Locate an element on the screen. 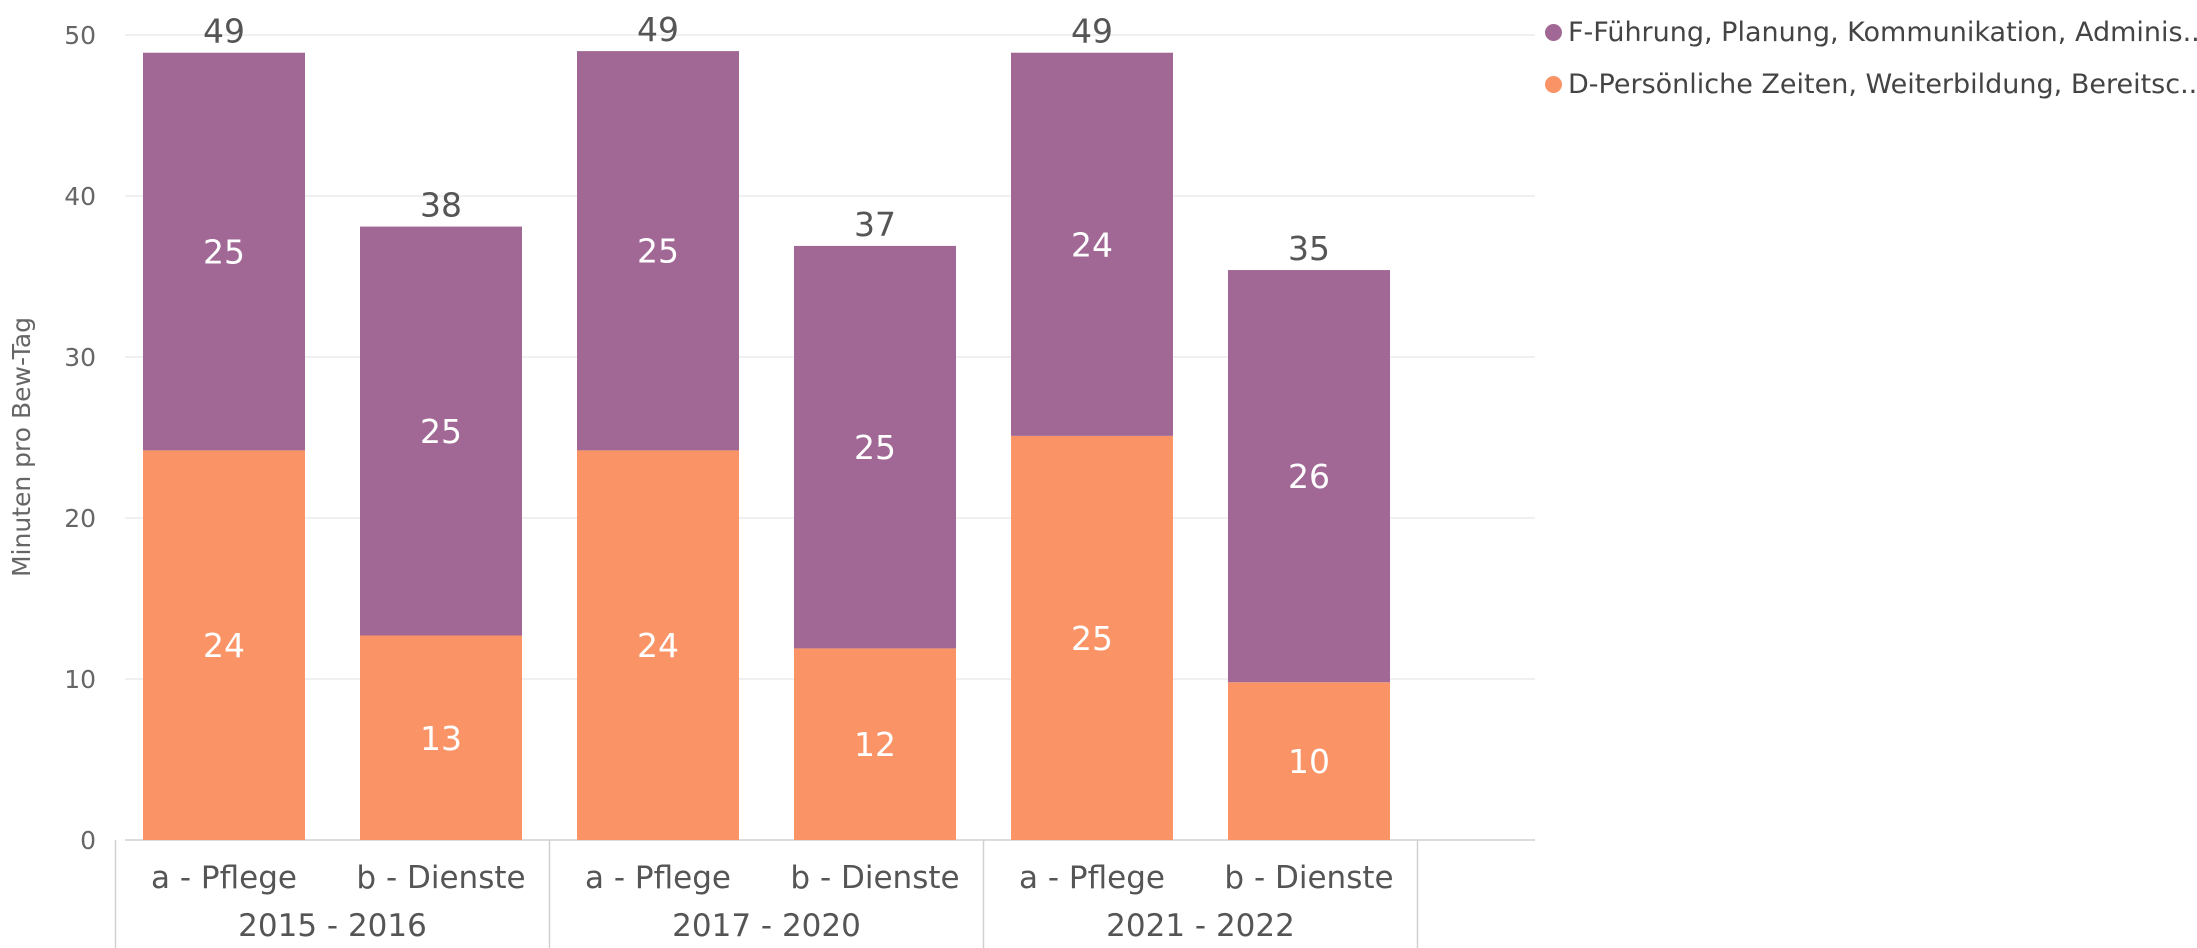 Image resolution: width=2197 pixels, height=948 pixels. y-tick-label: 0 is located at coordinates (88, 840).